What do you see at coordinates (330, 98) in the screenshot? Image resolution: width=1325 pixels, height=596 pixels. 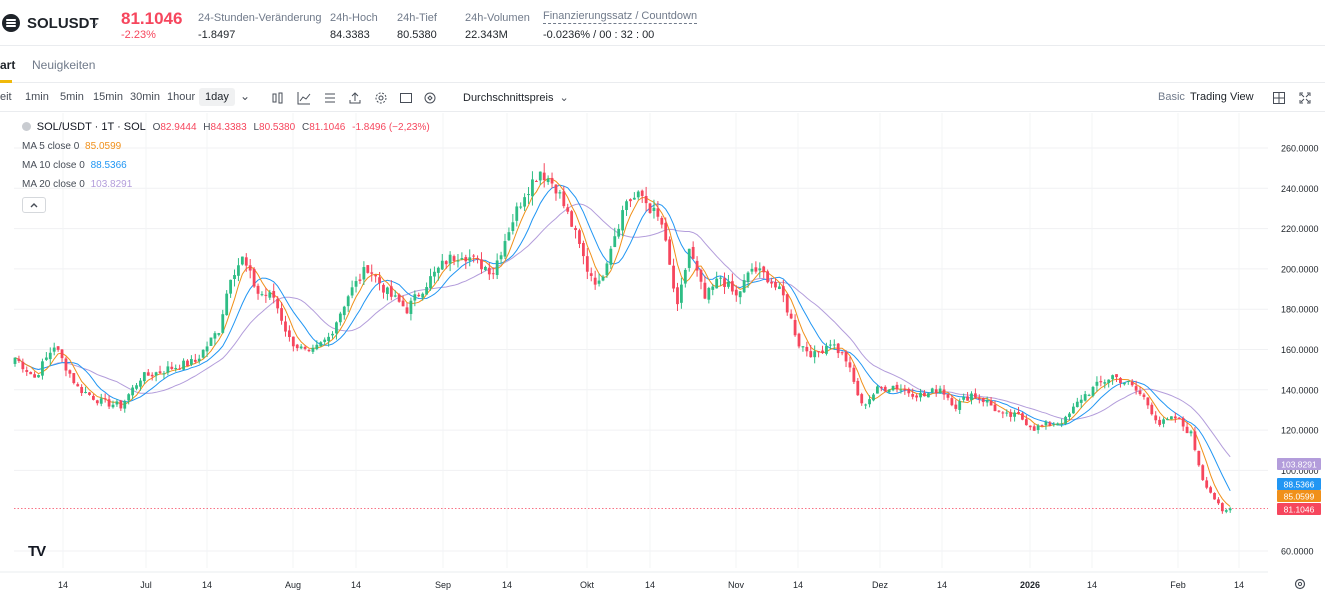 I see `list-icon` at bounding box center [330, 98].